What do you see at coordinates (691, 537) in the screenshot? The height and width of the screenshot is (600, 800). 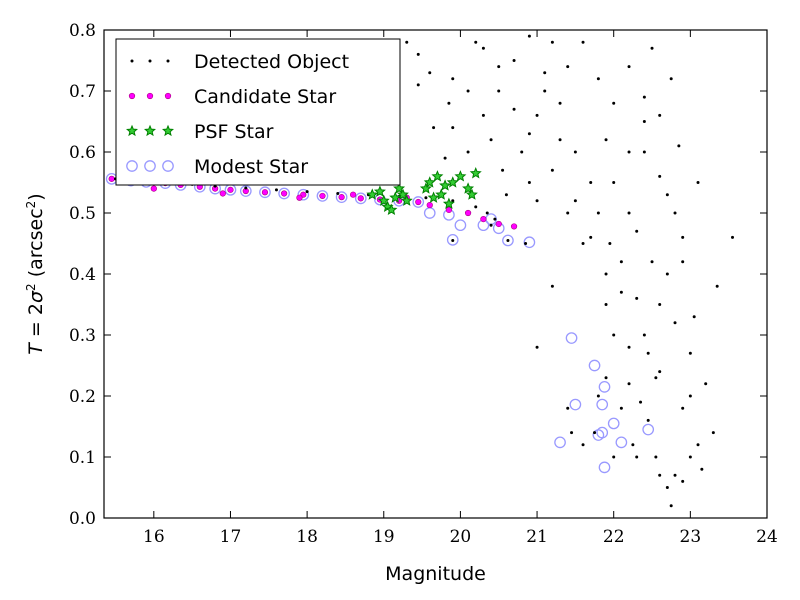 I see `x-tick-label: 23` at bounding box center [691, 537].